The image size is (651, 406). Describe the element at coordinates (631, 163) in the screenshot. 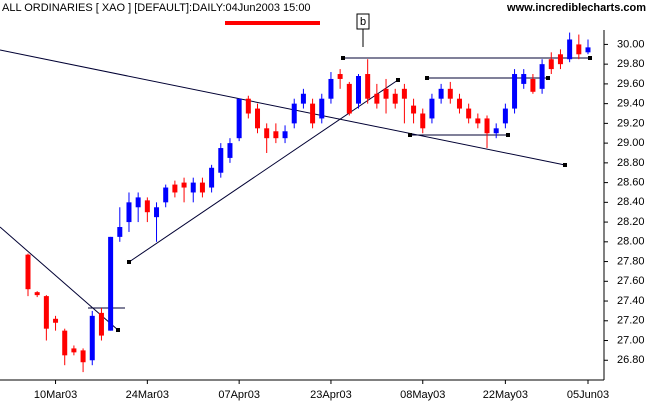

I see `y-tick-label: 28.80` at that location.